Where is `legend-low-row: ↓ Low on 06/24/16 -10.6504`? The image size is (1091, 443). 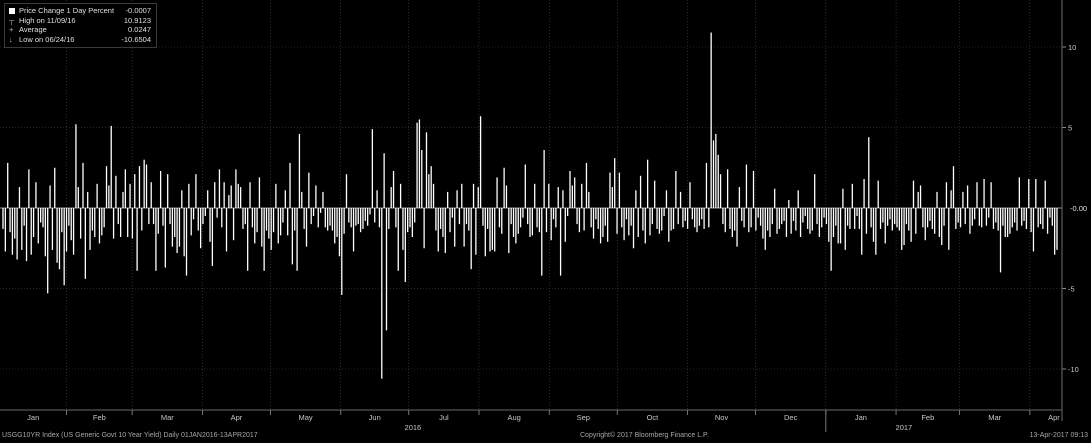
legend-low-row: ↓ Low on 06/24/16 -10.6504 is located at coordinates (80, 40).